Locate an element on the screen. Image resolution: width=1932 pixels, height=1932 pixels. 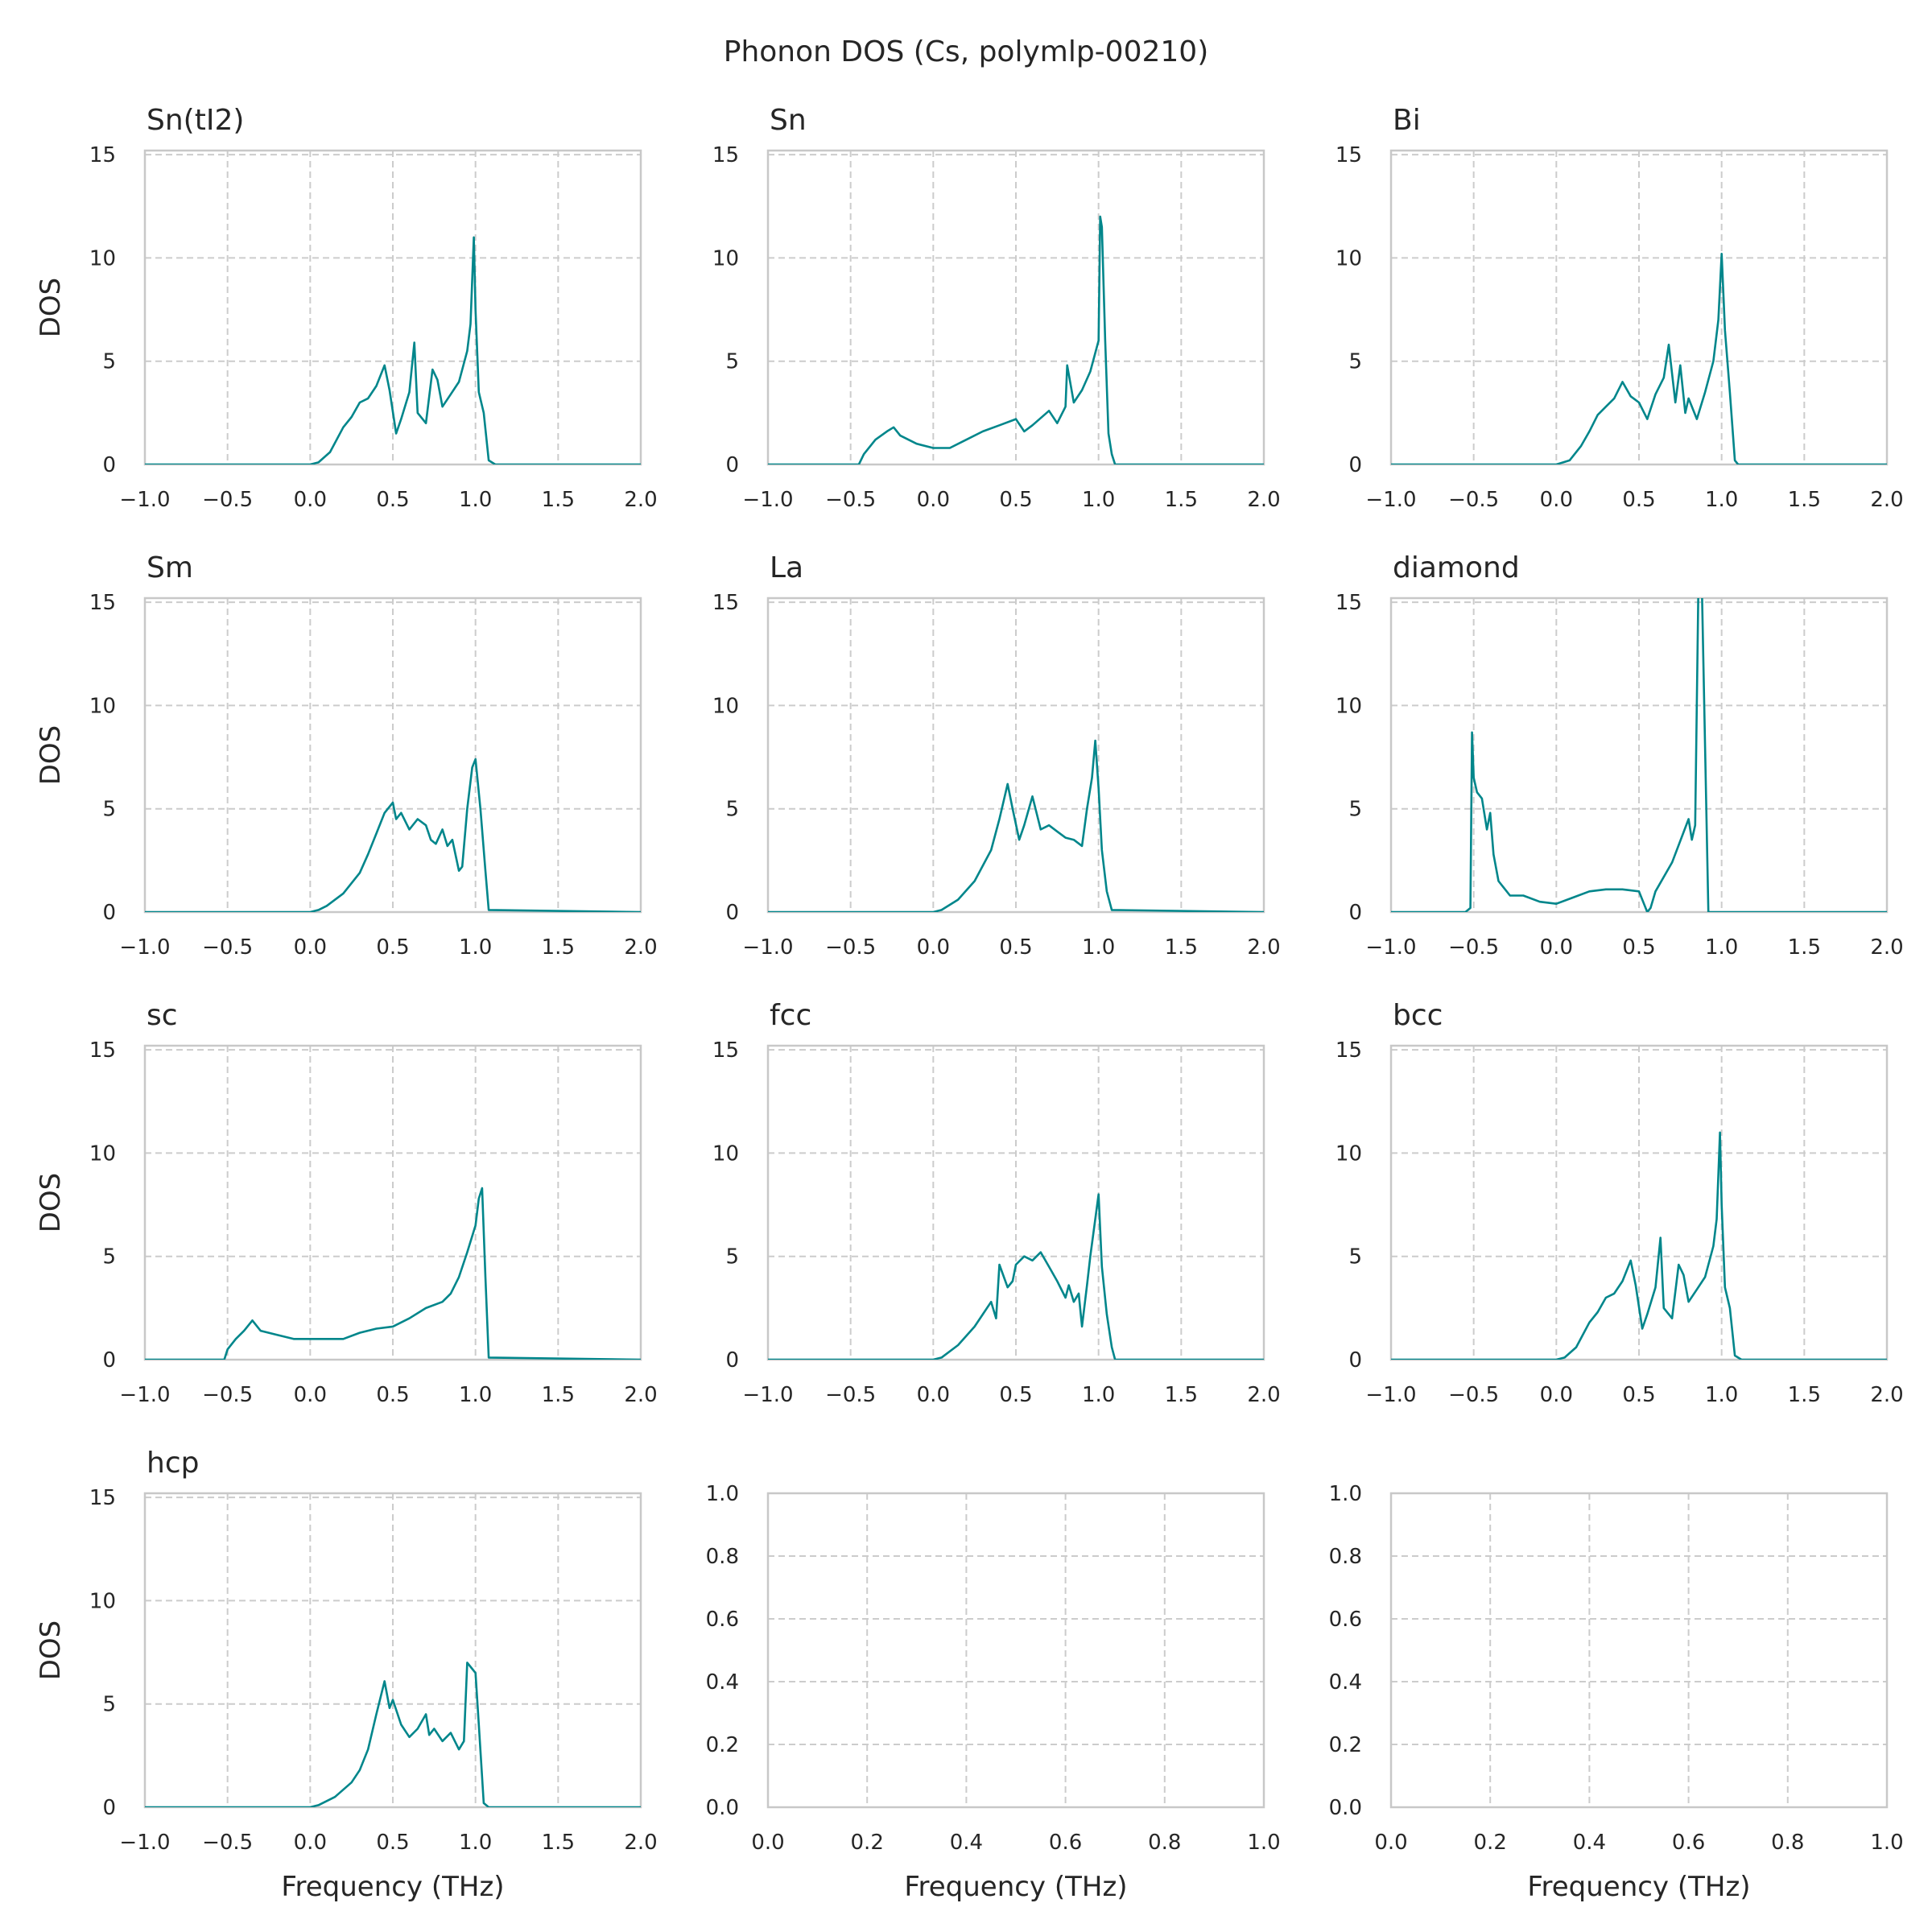
y-tick-label: 0.8 is located at coordinates (722, 1557).